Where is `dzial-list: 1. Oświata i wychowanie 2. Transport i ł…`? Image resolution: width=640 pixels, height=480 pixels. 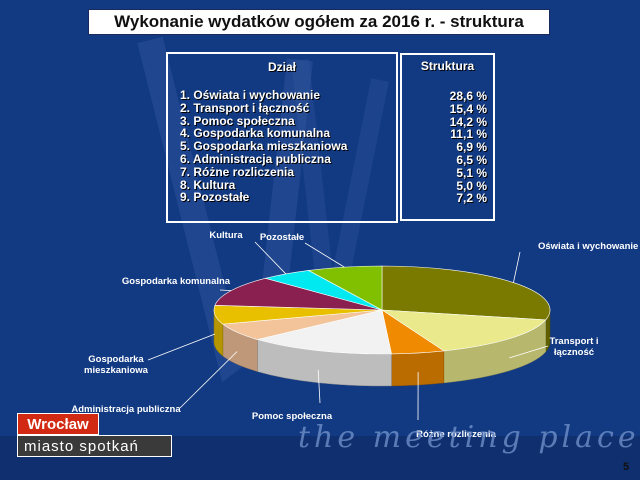
dzial-list: 1. Oświata i wychowanie 2. Transport i ł… is located at coordinates (263, 146).